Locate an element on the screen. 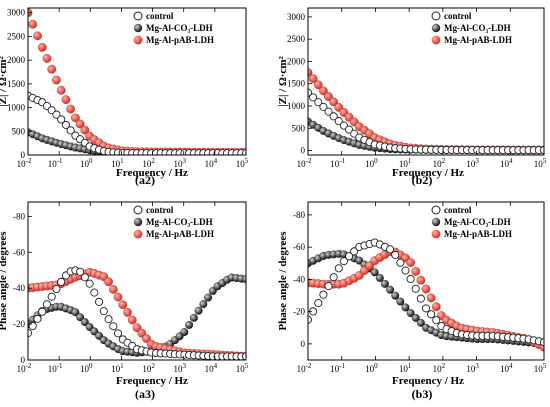 Image resolution: width=550 pixels, height=407 pixels. x-tick-label: 10¹ is located at coordinates (405, 368).